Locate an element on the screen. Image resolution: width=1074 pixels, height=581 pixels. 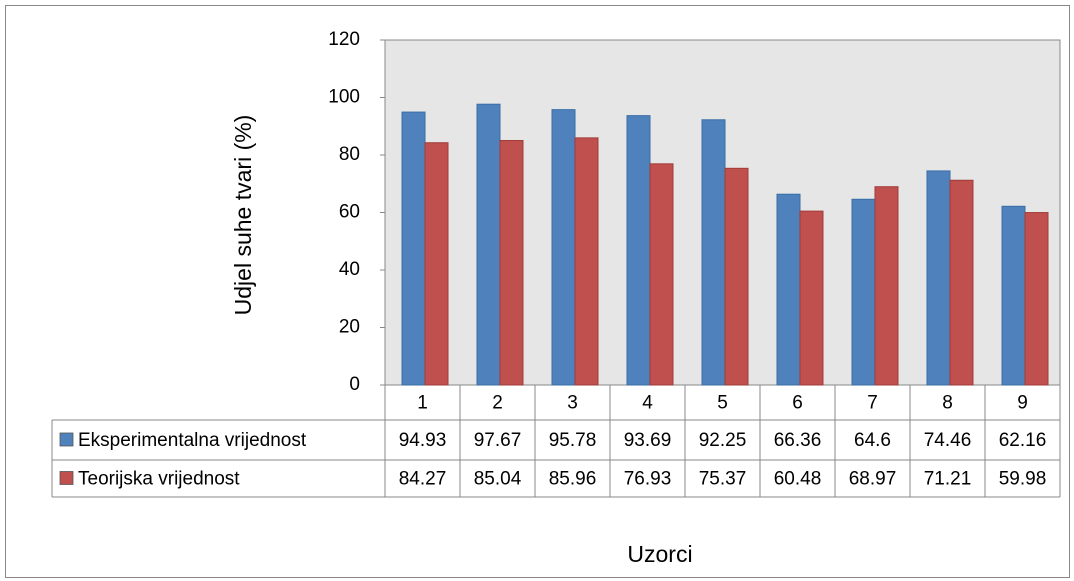
table-value: 97.67 is located at coordinates (498, 440).